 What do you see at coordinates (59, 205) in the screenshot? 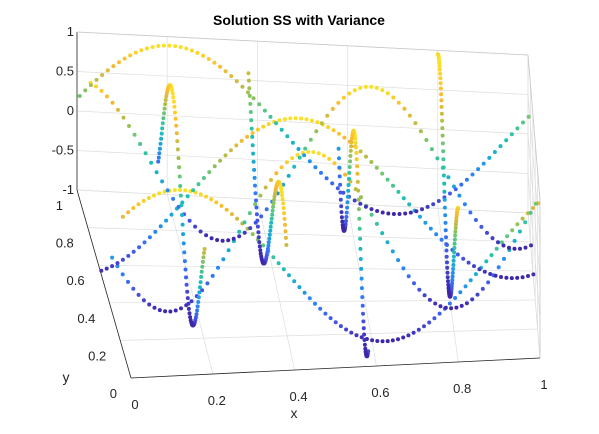
I see `y-tick-label: 1` at bounding box center [59, 205].